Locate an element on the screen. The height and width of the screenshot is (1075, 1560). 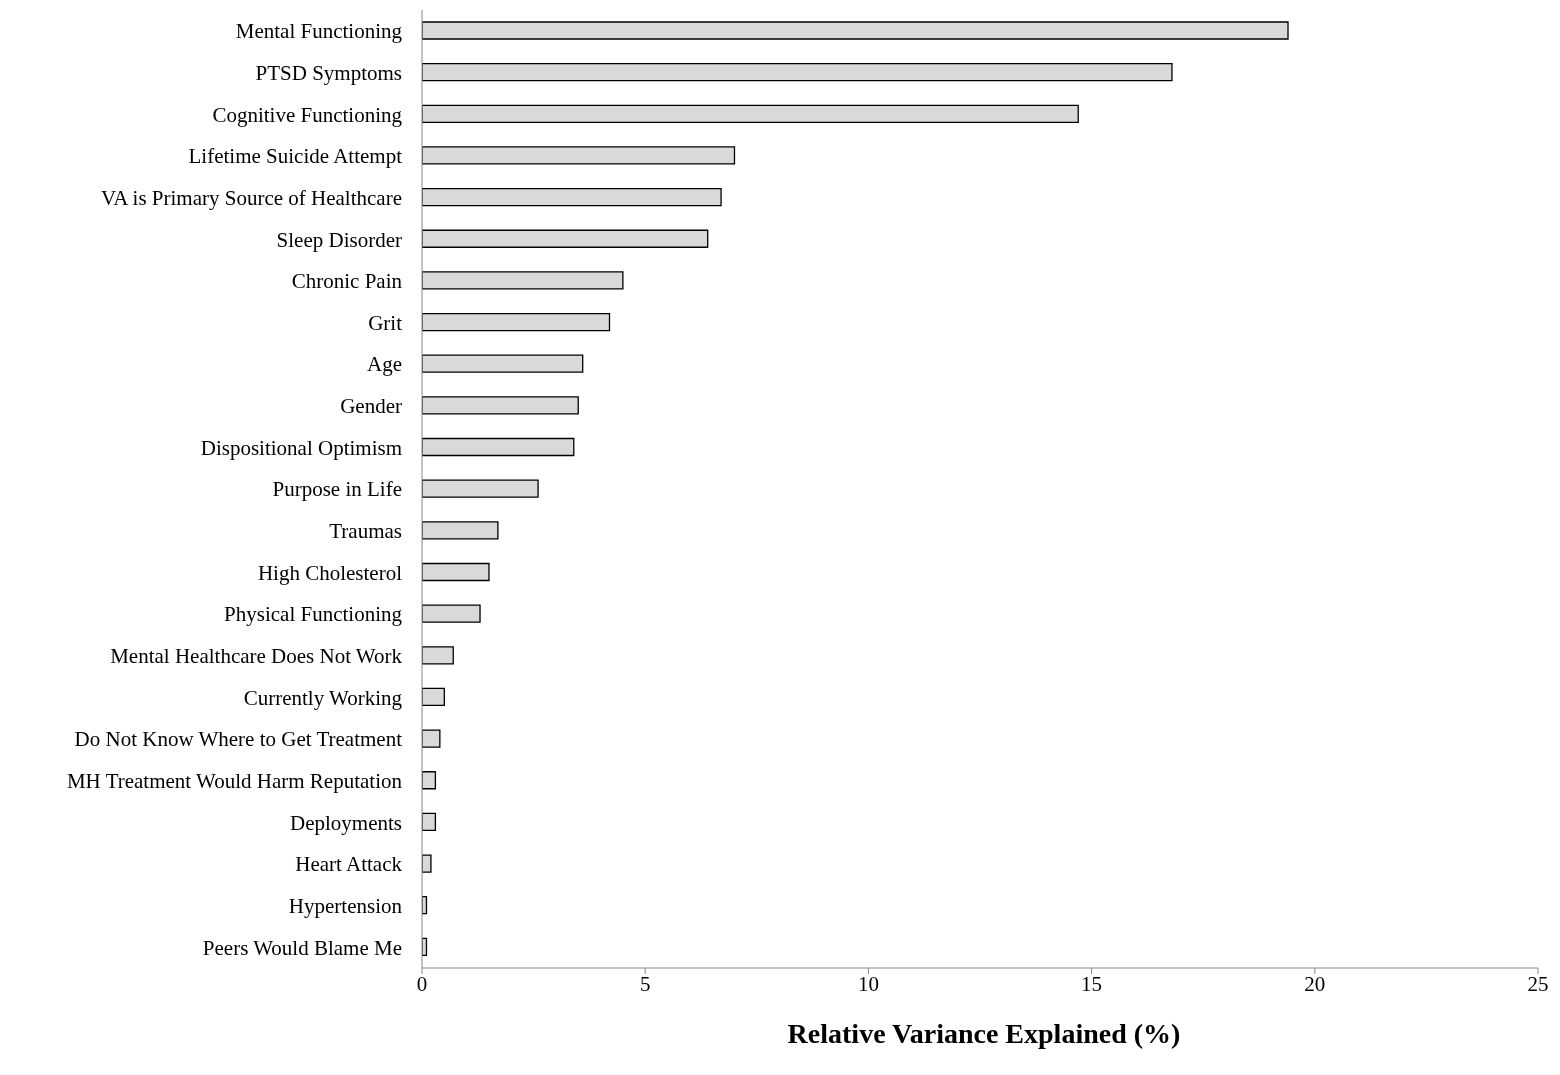
y-tick-label: High Cholesterol is located at coordinates (330, 572).